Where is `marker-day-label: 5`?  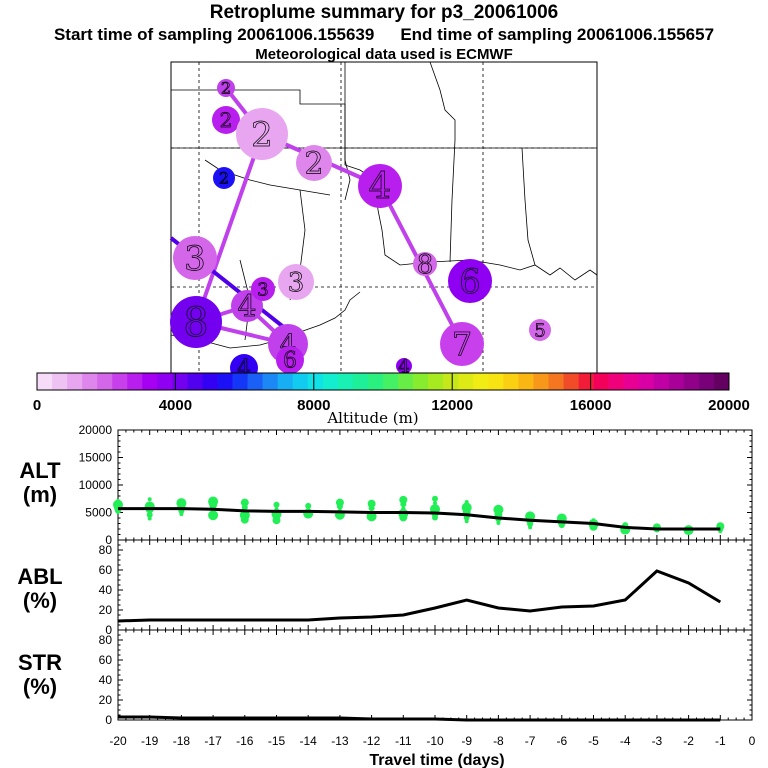
marker-day-label: 5 is located at coordinates (539, 330).